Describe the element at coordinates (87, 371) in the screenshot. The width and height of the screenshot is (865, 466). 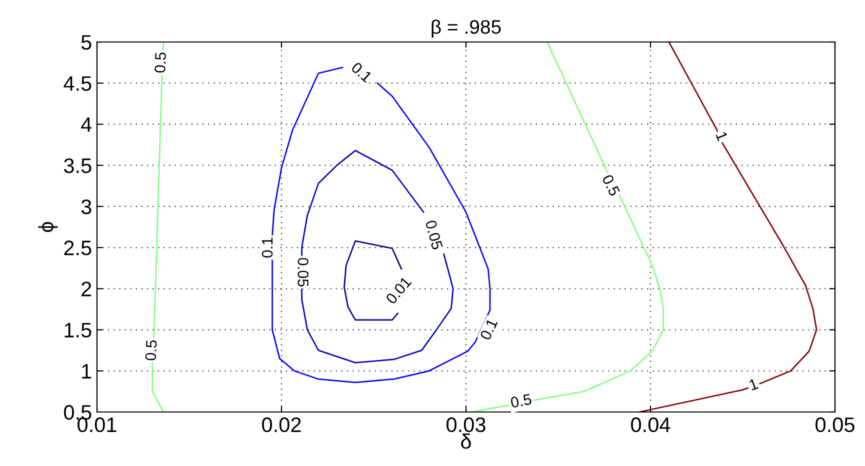
I see `y-tick-label: 1` at that location.